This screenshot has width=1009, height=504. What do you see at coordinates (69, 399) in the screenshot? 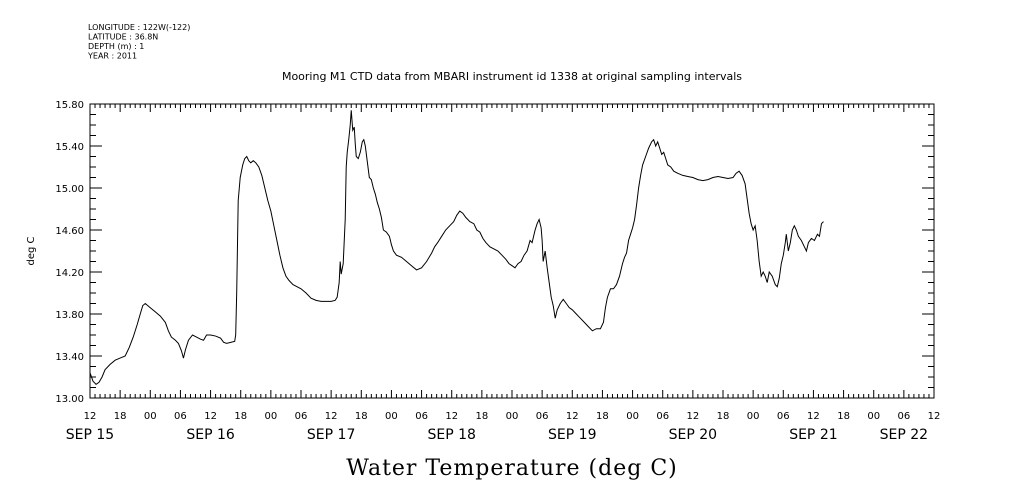
I see `y-tick-label: 13.00` at bounding box center [69, 399].